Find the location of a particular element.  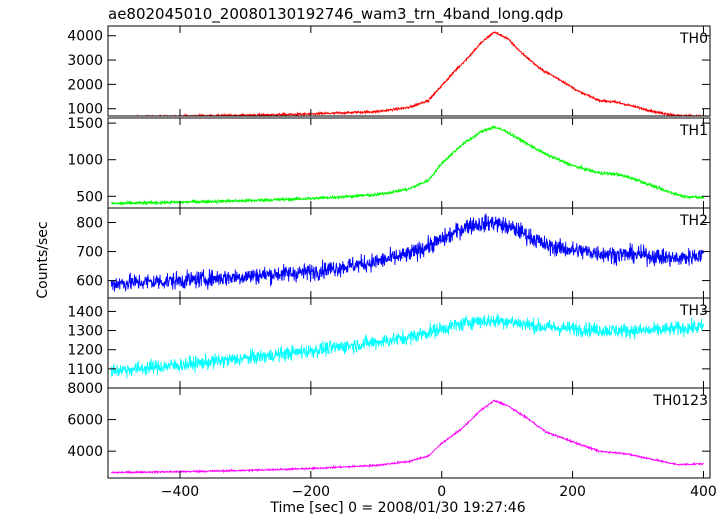

y-tick-label: 1100 is located at coordinates (85, 370).